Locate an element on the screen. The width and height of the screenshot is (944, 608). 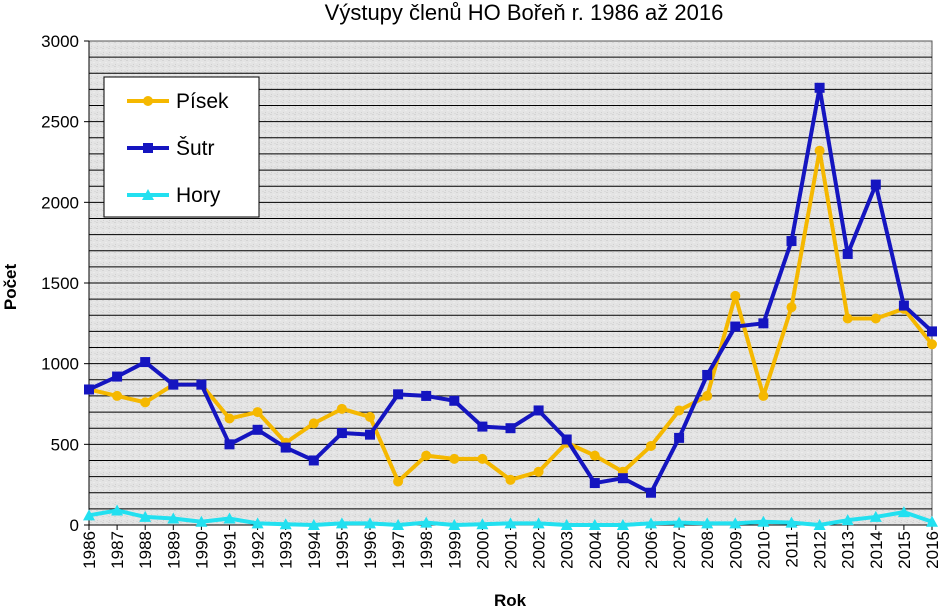
y-tick-label: 2500 is located at coordinates (60, 122).